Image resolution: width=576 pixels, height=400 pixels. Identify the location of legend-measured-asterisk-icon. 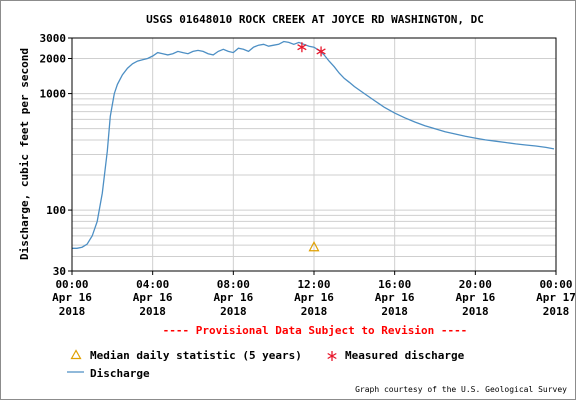
(332, 356).